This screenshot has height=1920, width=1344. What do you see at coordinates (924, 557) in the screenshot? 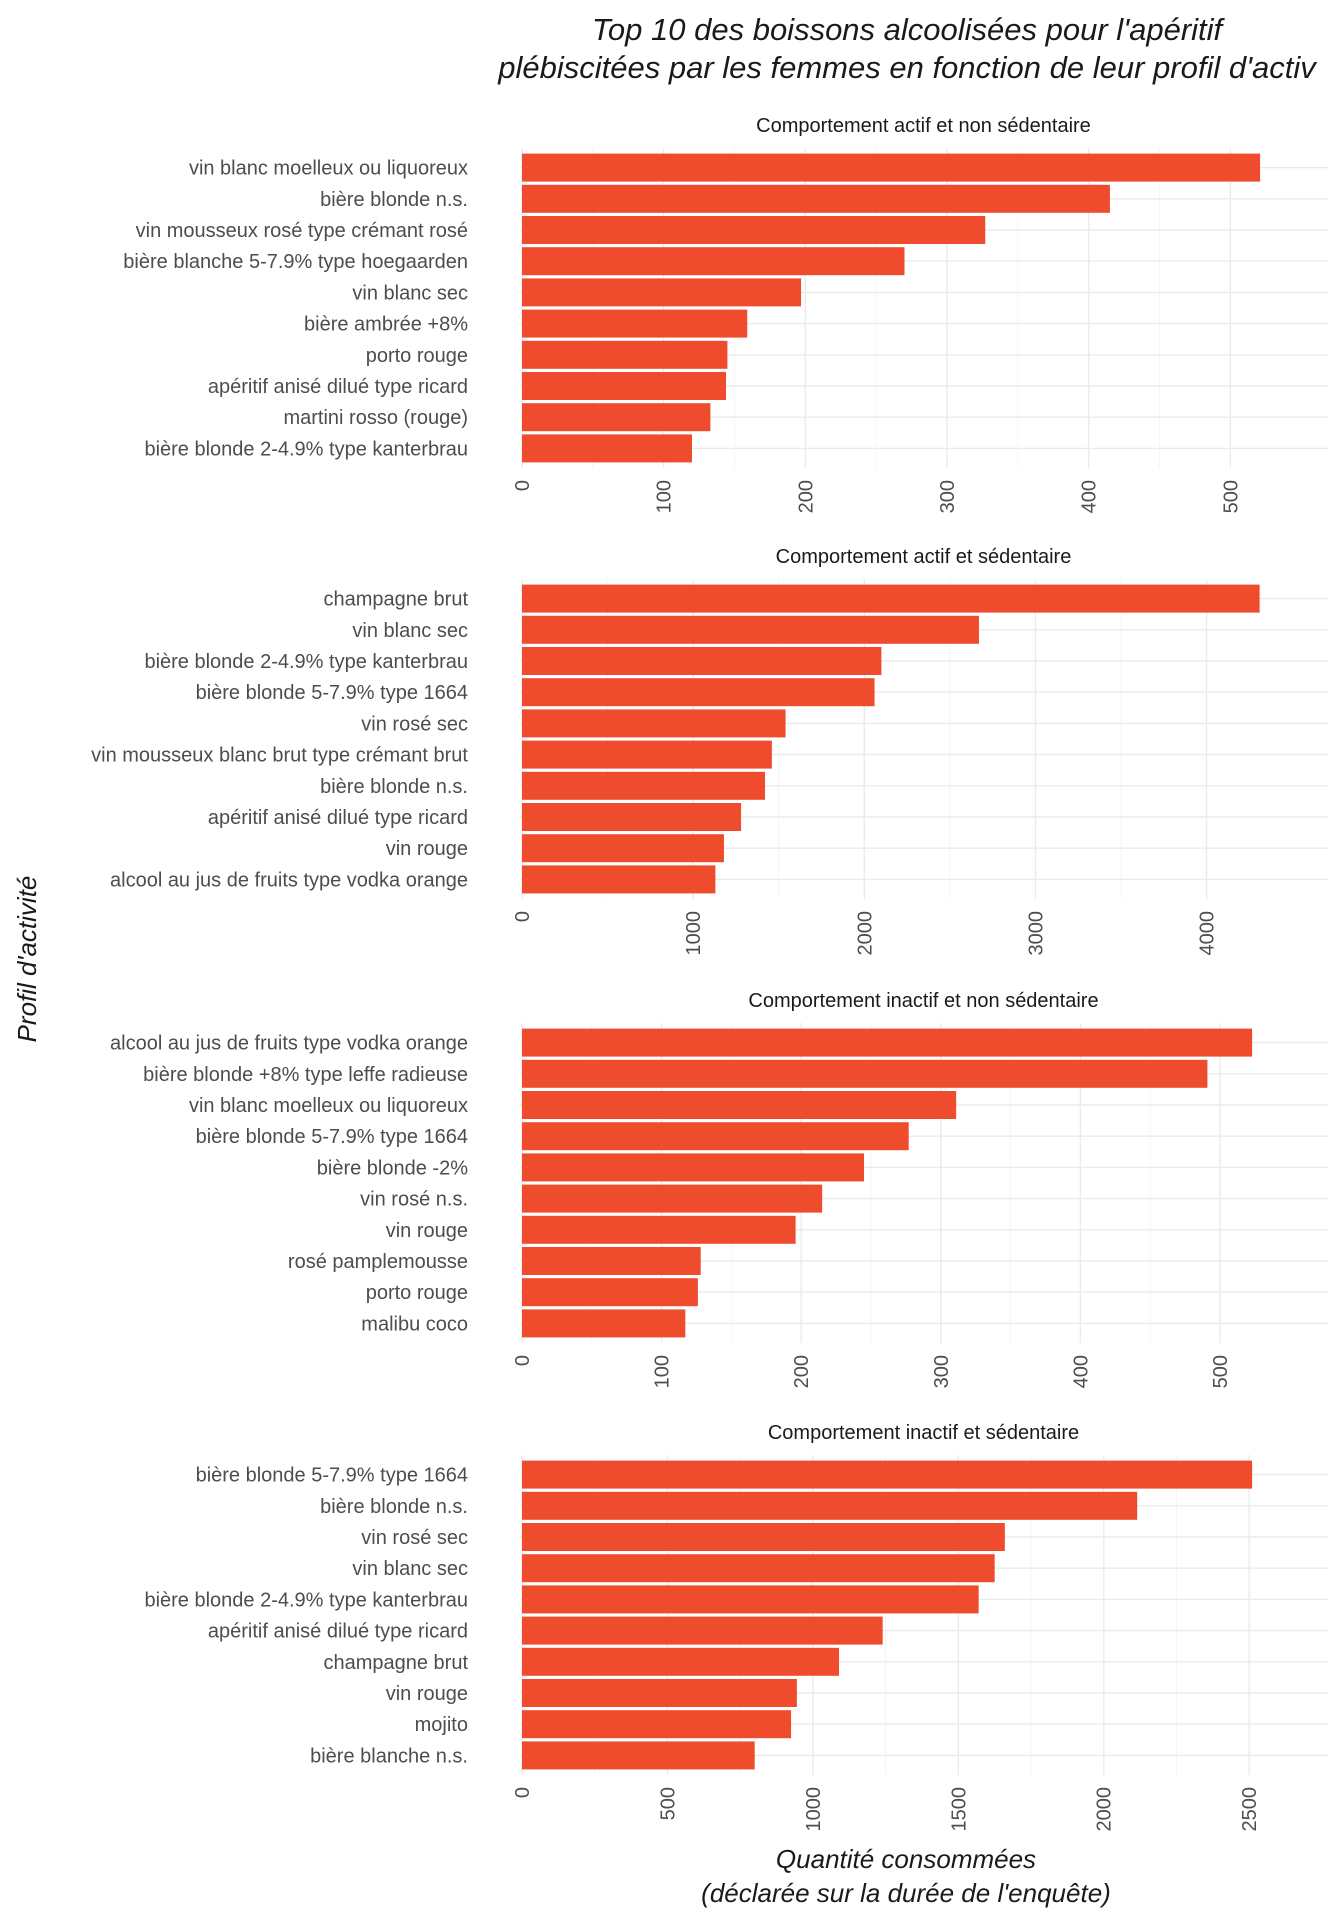
I see `facet-title: Comportement actif et sédentaire` at bounding box center [924, 557].